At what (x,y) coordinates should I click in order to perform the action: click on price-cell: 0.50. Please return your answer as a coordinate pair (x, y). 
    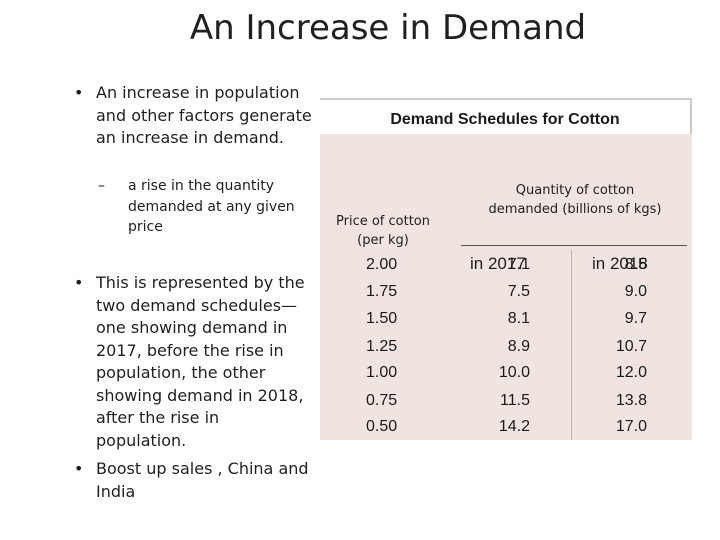
    Looking at the image, I should click on (382, 426).